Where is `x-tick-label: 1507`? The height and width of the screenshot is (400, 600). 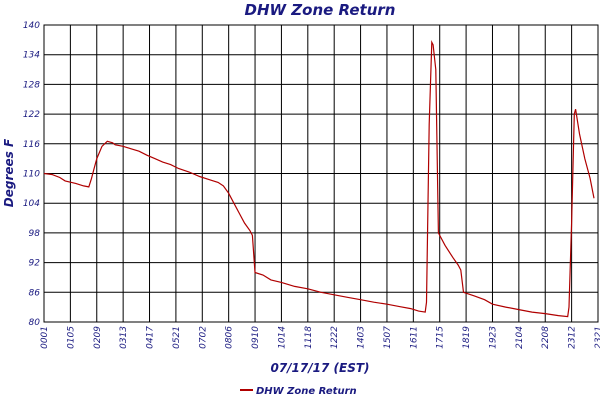
x-tick-label: 1507 is located at coordinates (388, 337).